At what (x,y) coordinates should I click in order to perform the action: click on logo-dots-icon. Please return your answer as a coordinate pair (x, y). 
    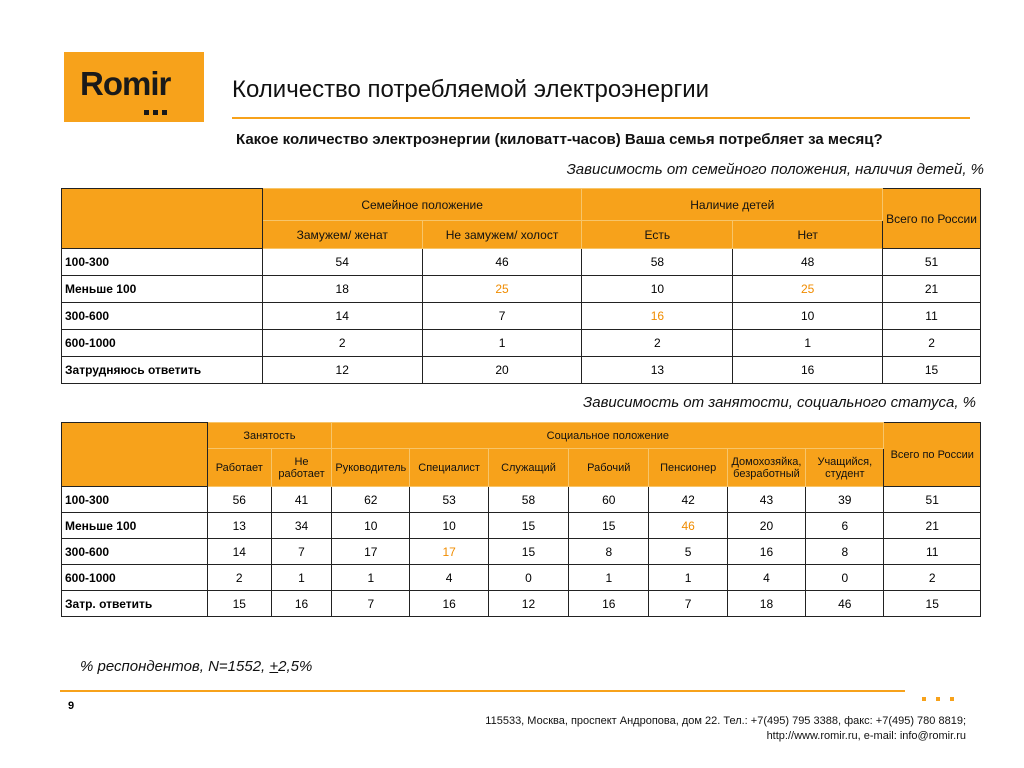
    Looking at the image, I should click on (157, 111).